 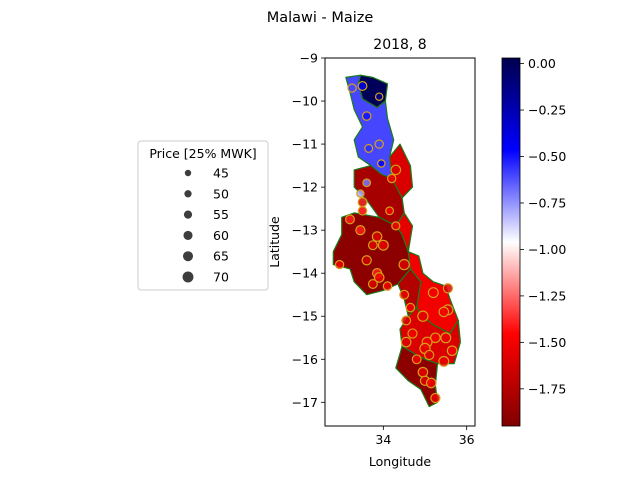 I want to click on y-axis: −9 −10 −11 −12 −13 −14 −15 −16 −17, so click(x=308, y=230).